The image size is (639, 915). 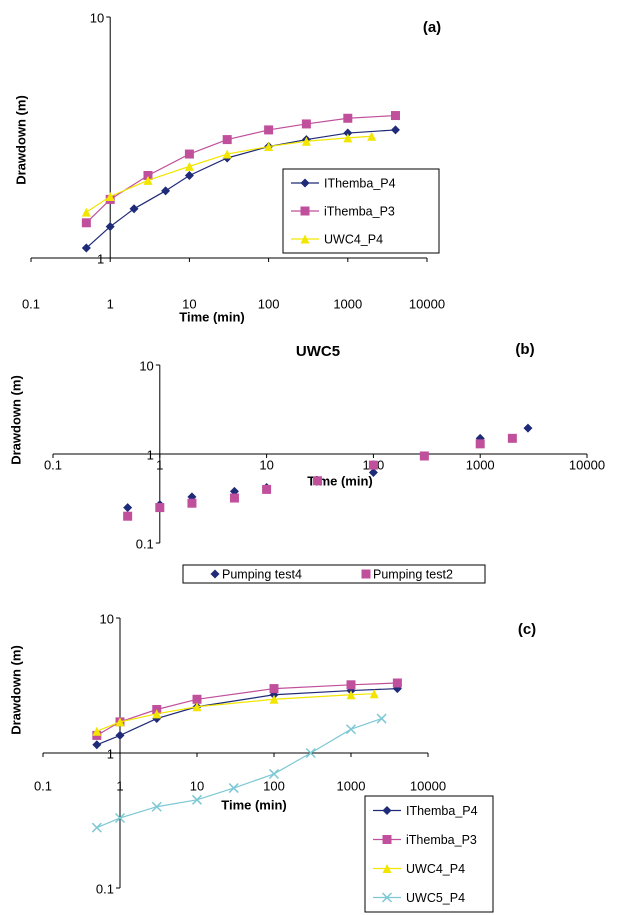 I want to click on legend-label: UWC4_P4, so click(x=353, y=239).